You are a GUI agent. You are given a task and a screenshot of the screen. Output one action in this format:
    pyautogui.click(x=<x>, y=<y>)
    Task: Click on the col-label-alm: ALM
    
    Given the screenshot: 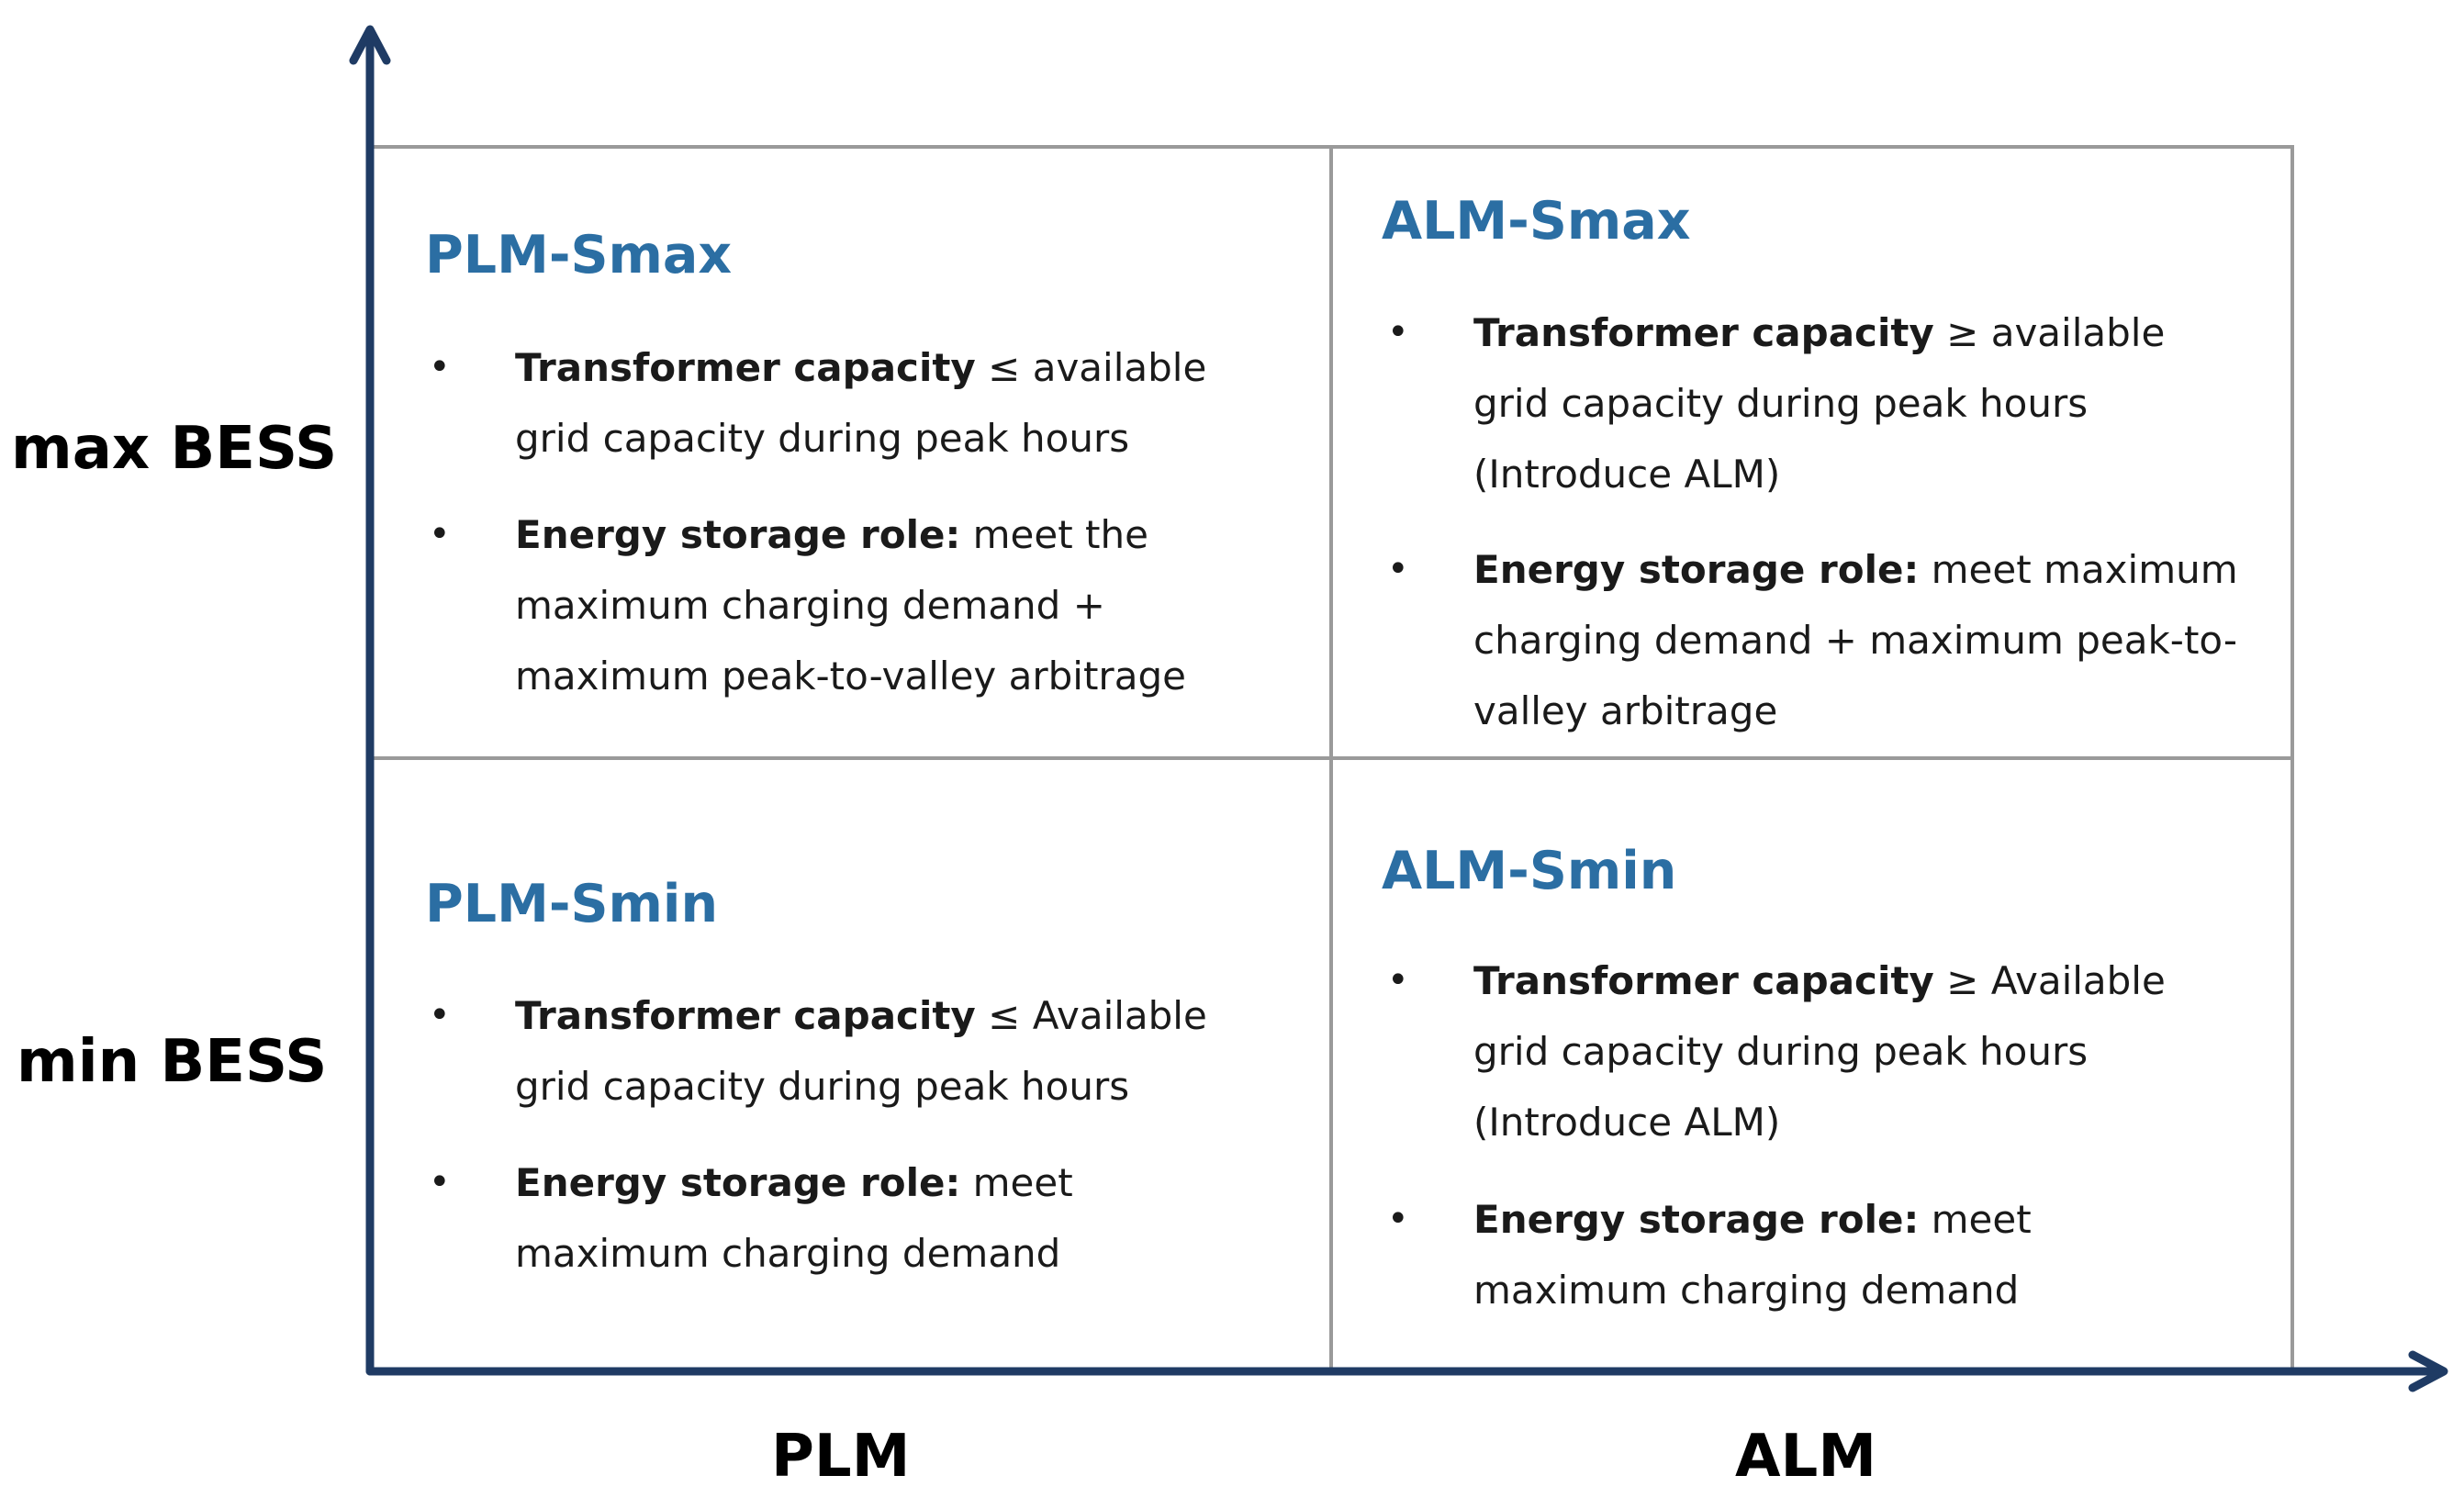 What is the action you would take?
    pyautogui.click(x=1805, y=1457)
    